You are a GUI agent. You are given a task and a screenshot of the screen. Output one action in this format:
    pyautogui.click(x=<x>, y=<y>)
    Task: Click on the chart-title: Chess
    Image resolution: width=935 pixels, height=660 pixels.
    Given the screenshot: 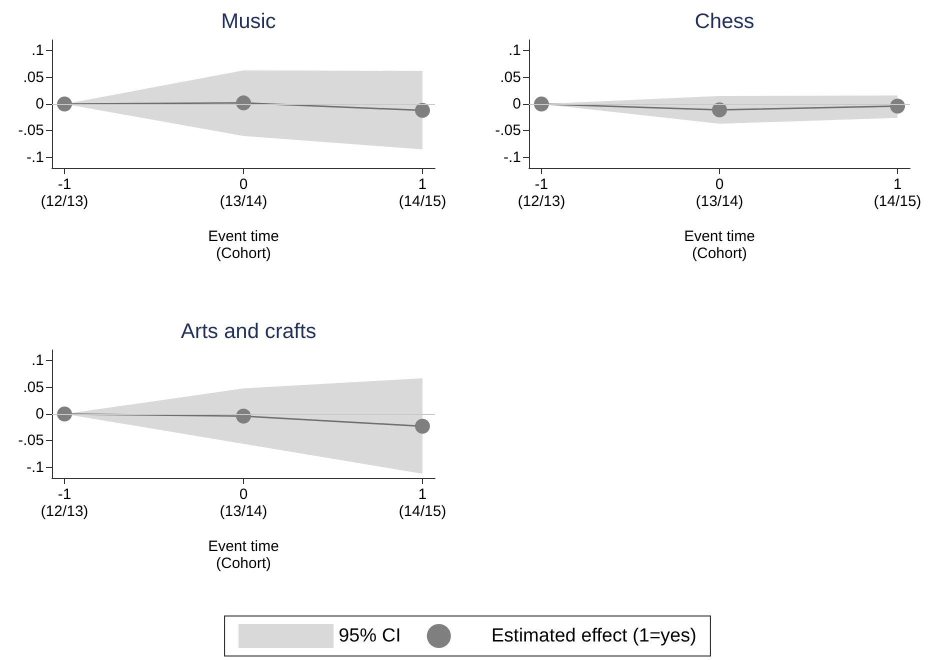 What is the action you would take?
    pyautogui.click(x=724, y=21)
    